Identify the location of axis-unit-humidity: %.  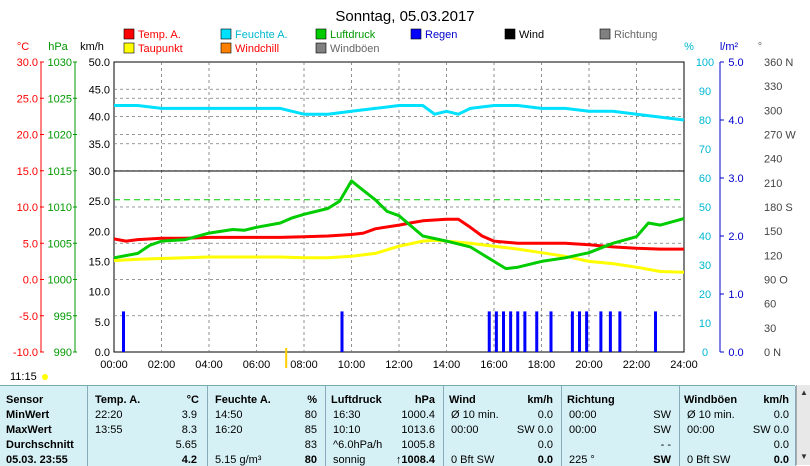
(689, 47).